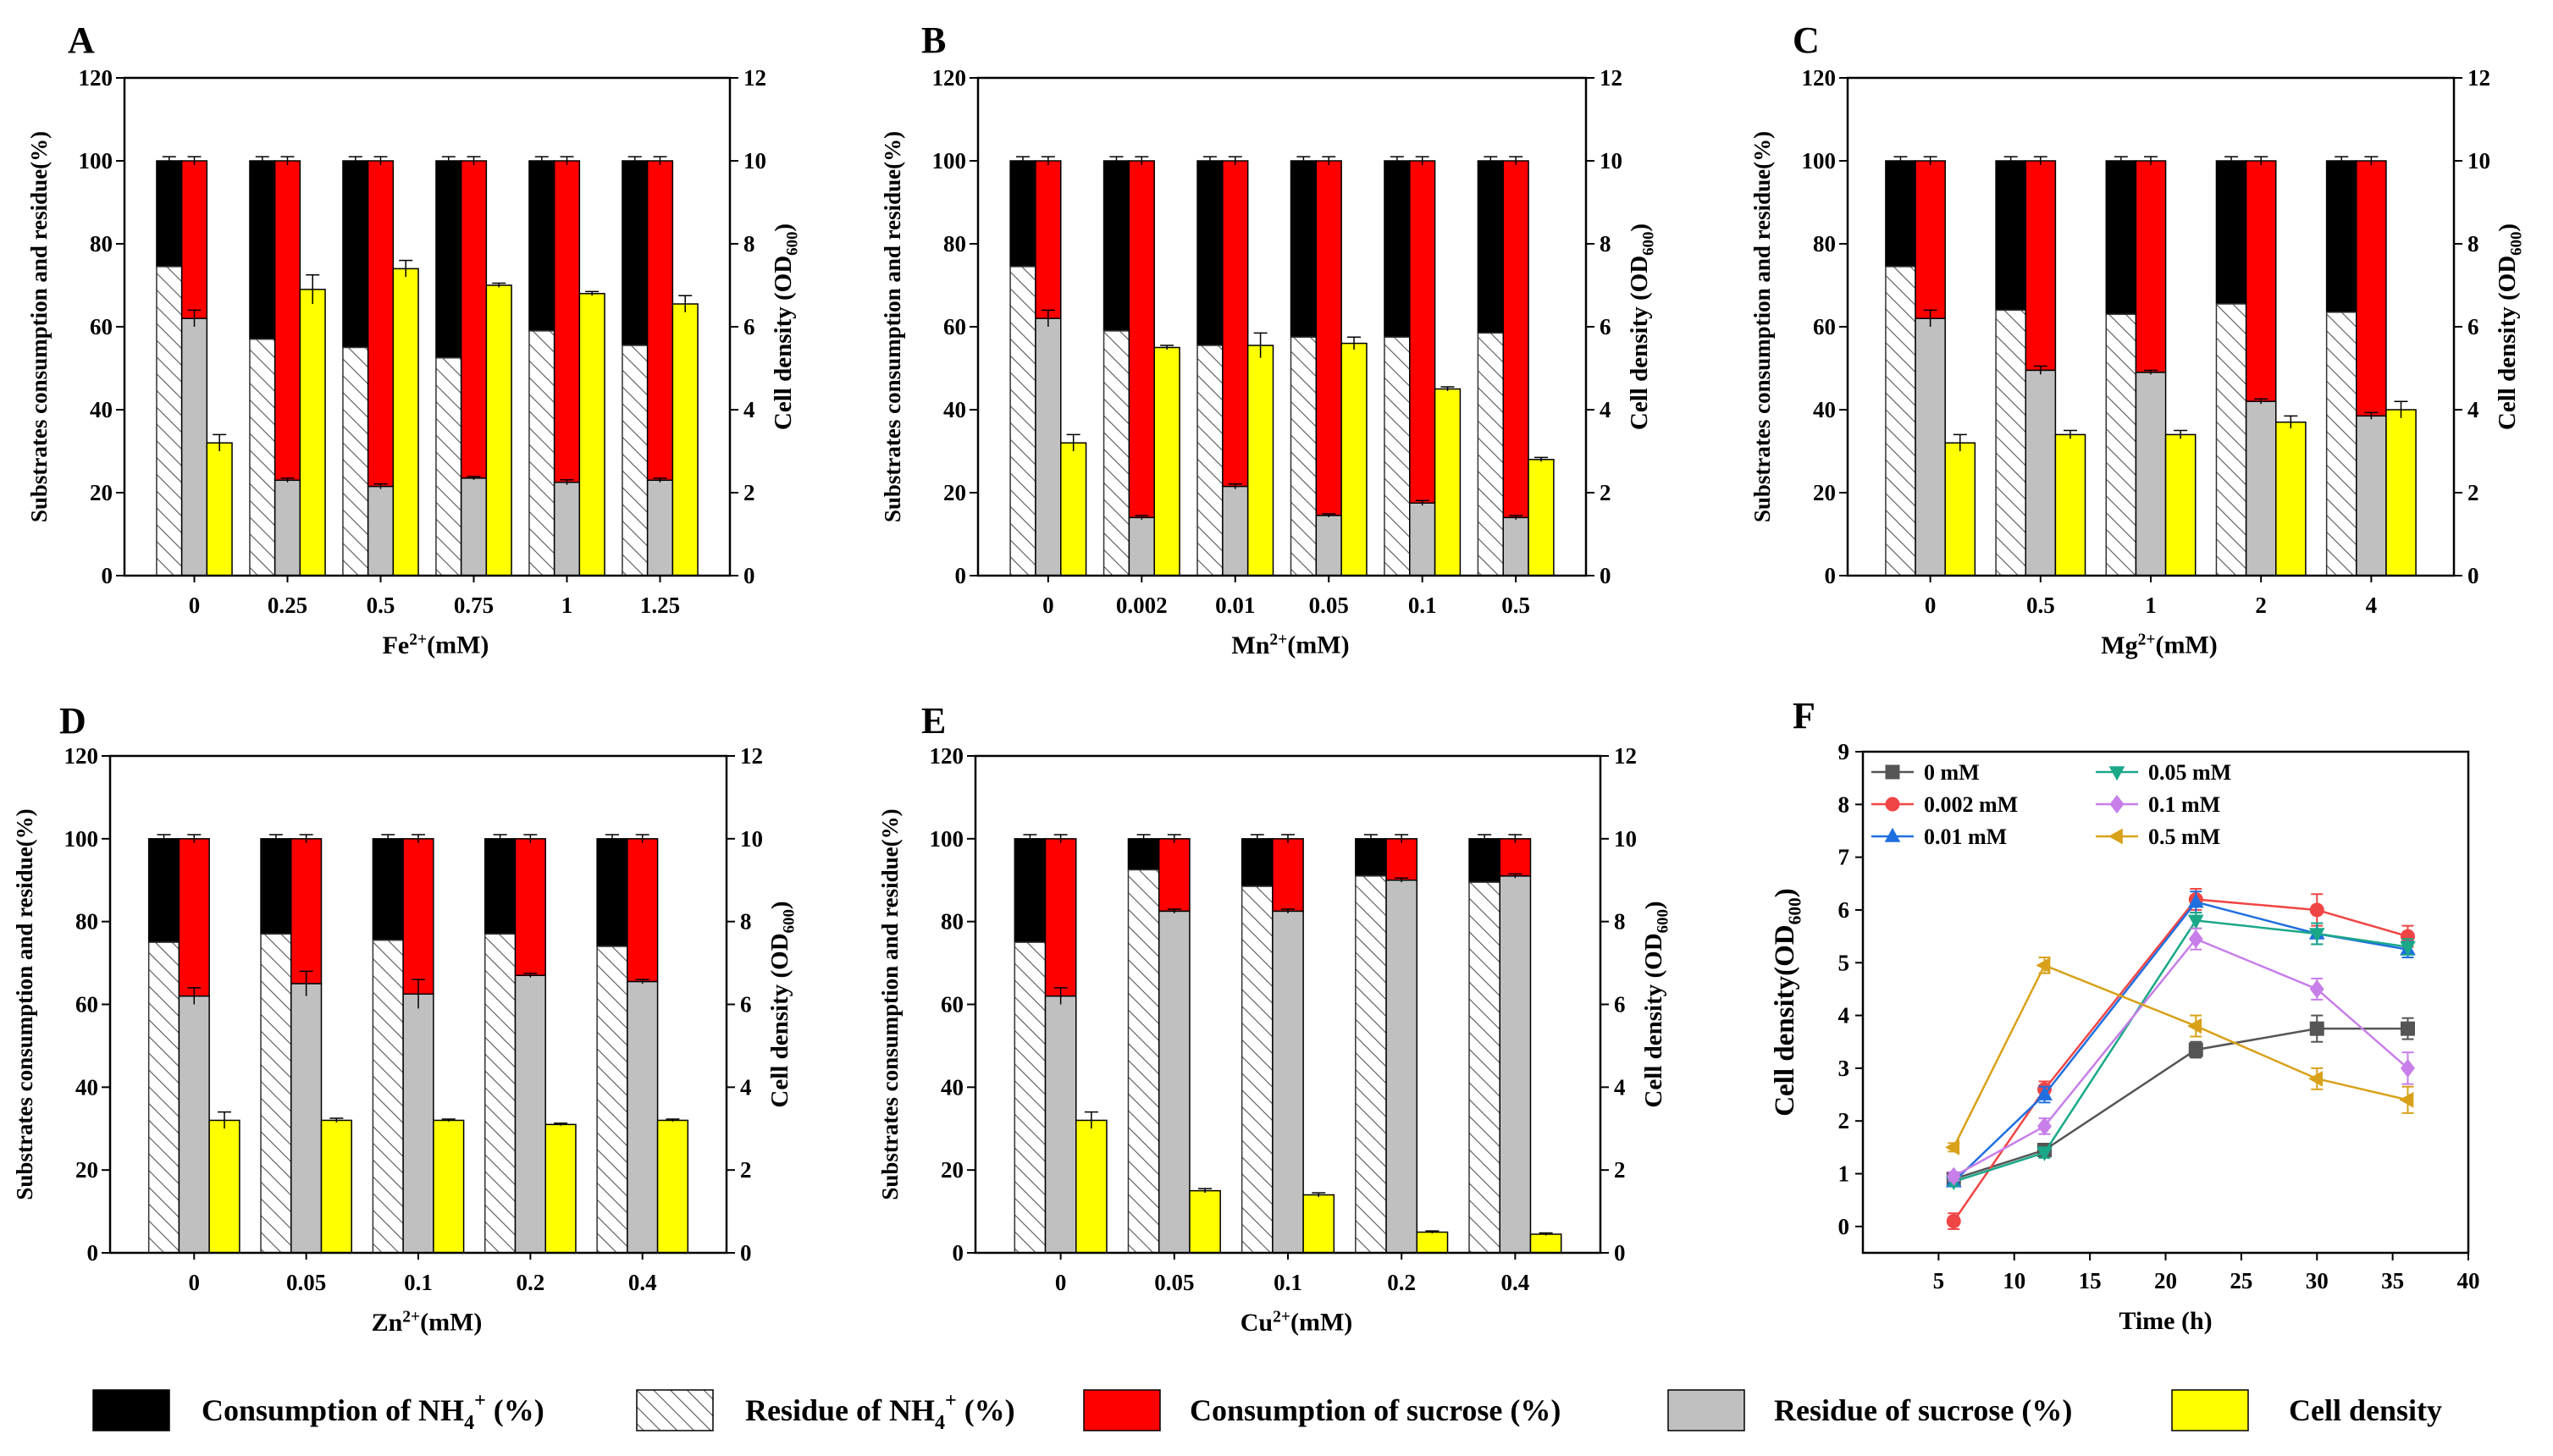  I want to click on x-tick-label: 5, so click(1939, 1281).